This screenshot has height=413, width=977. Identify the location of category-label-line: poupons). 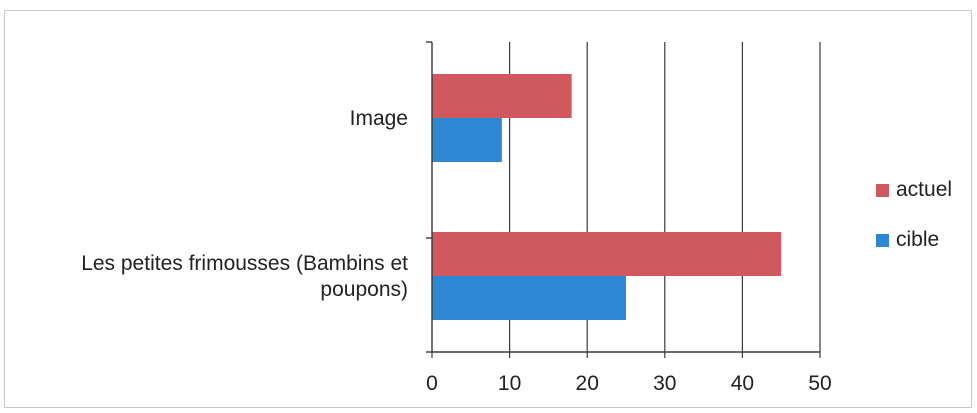
(364, 289).